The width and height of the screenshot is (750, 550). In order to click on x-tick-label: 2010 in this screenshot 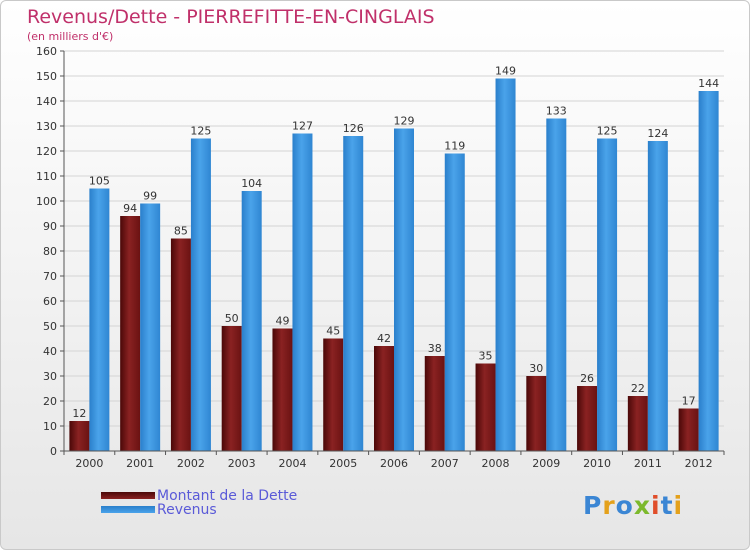, I will do `click(597, 463)`.